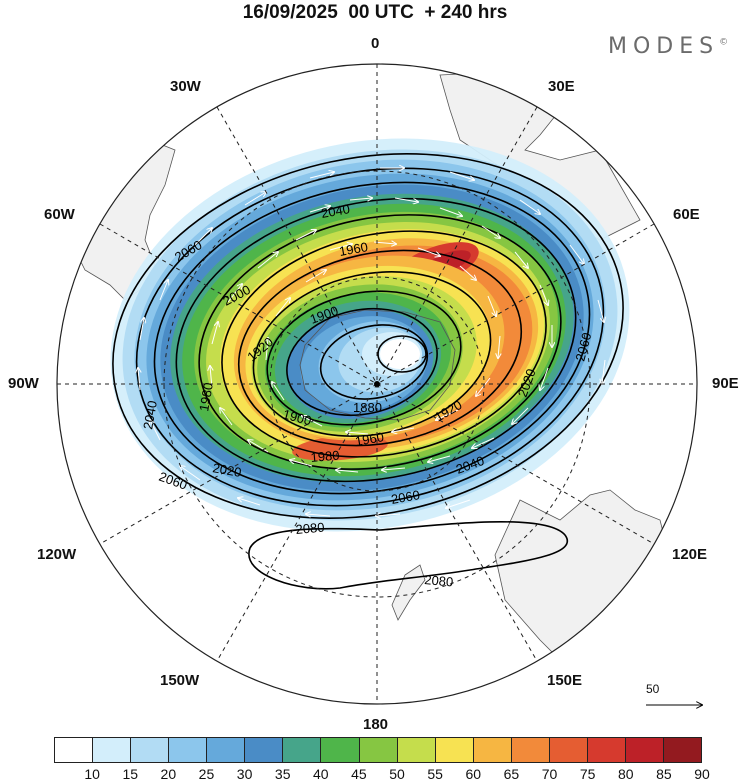  Describe the element at coordinates (297, 417) in the screenshot. I see `contour-label: 1900` at that location.